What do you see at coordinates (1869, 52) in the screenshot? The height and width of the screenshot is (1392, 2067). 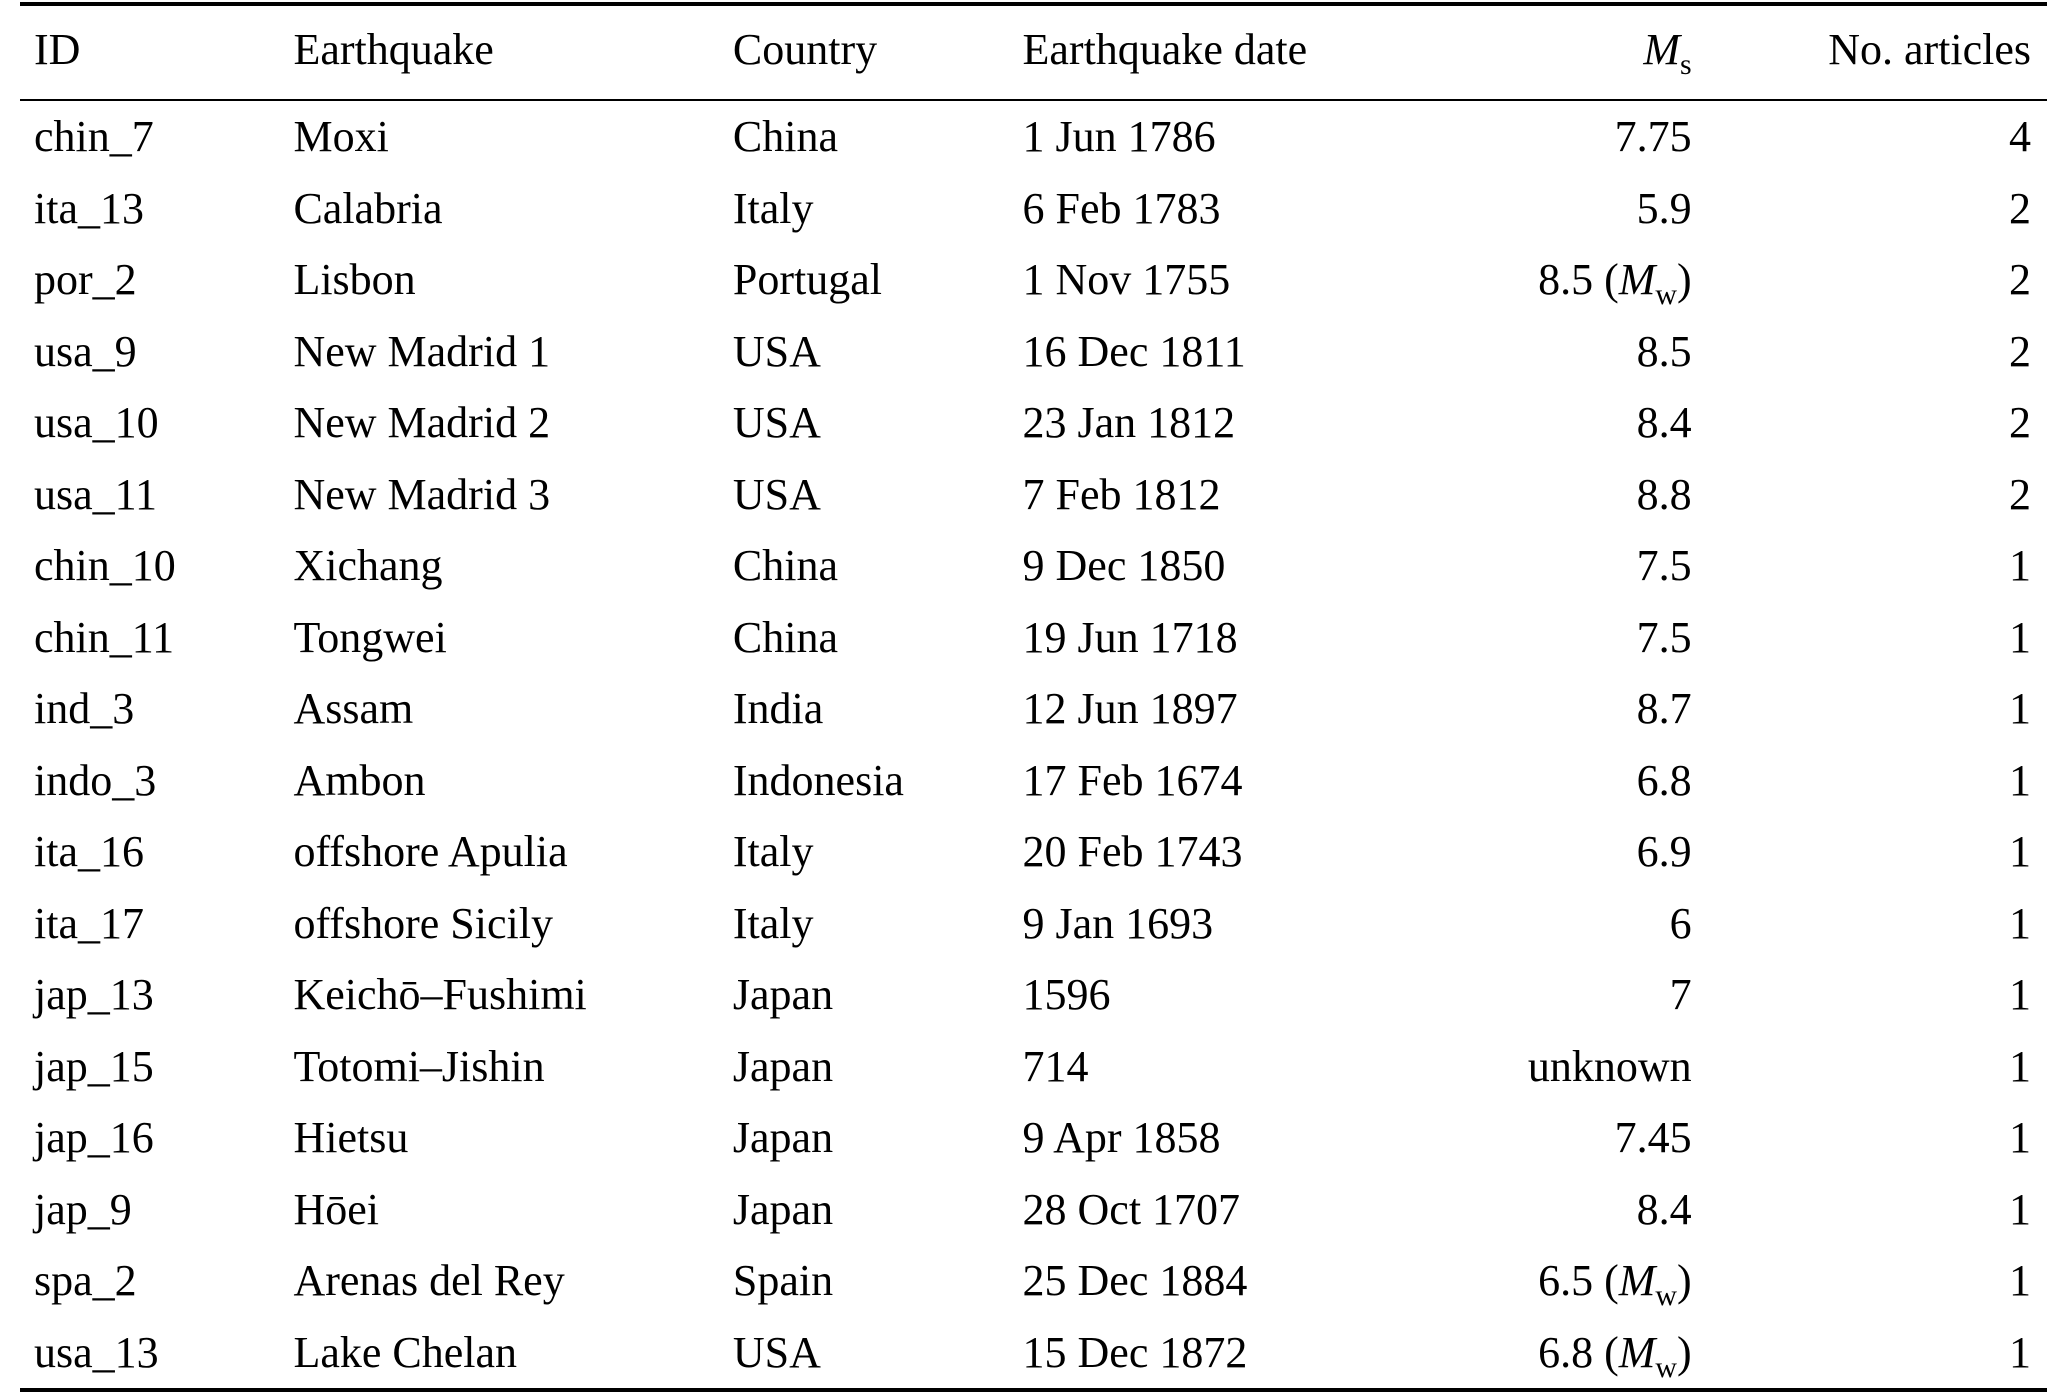 I see `column-header-articles: No. articles` at bounding box center [1869, 52].